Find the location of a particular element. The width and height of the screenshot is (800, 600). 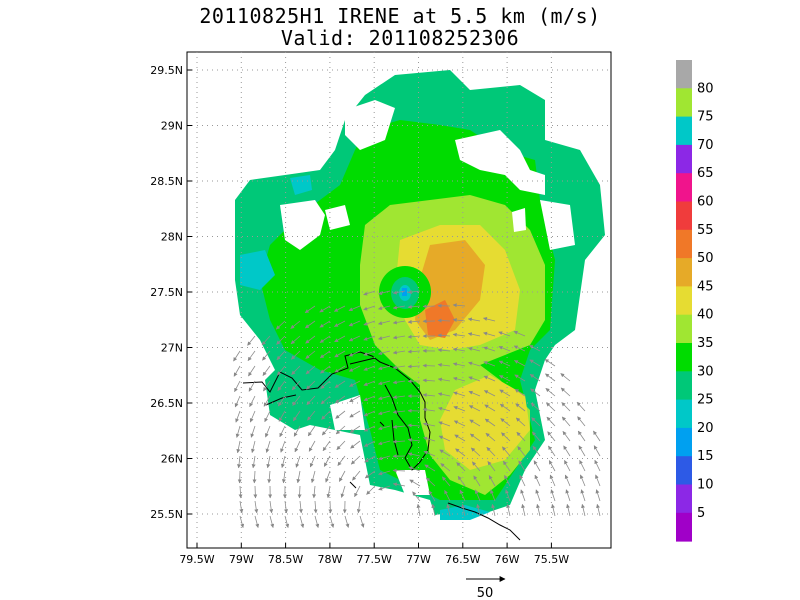

wind-region-25-south is located at coordinates (465, 512).